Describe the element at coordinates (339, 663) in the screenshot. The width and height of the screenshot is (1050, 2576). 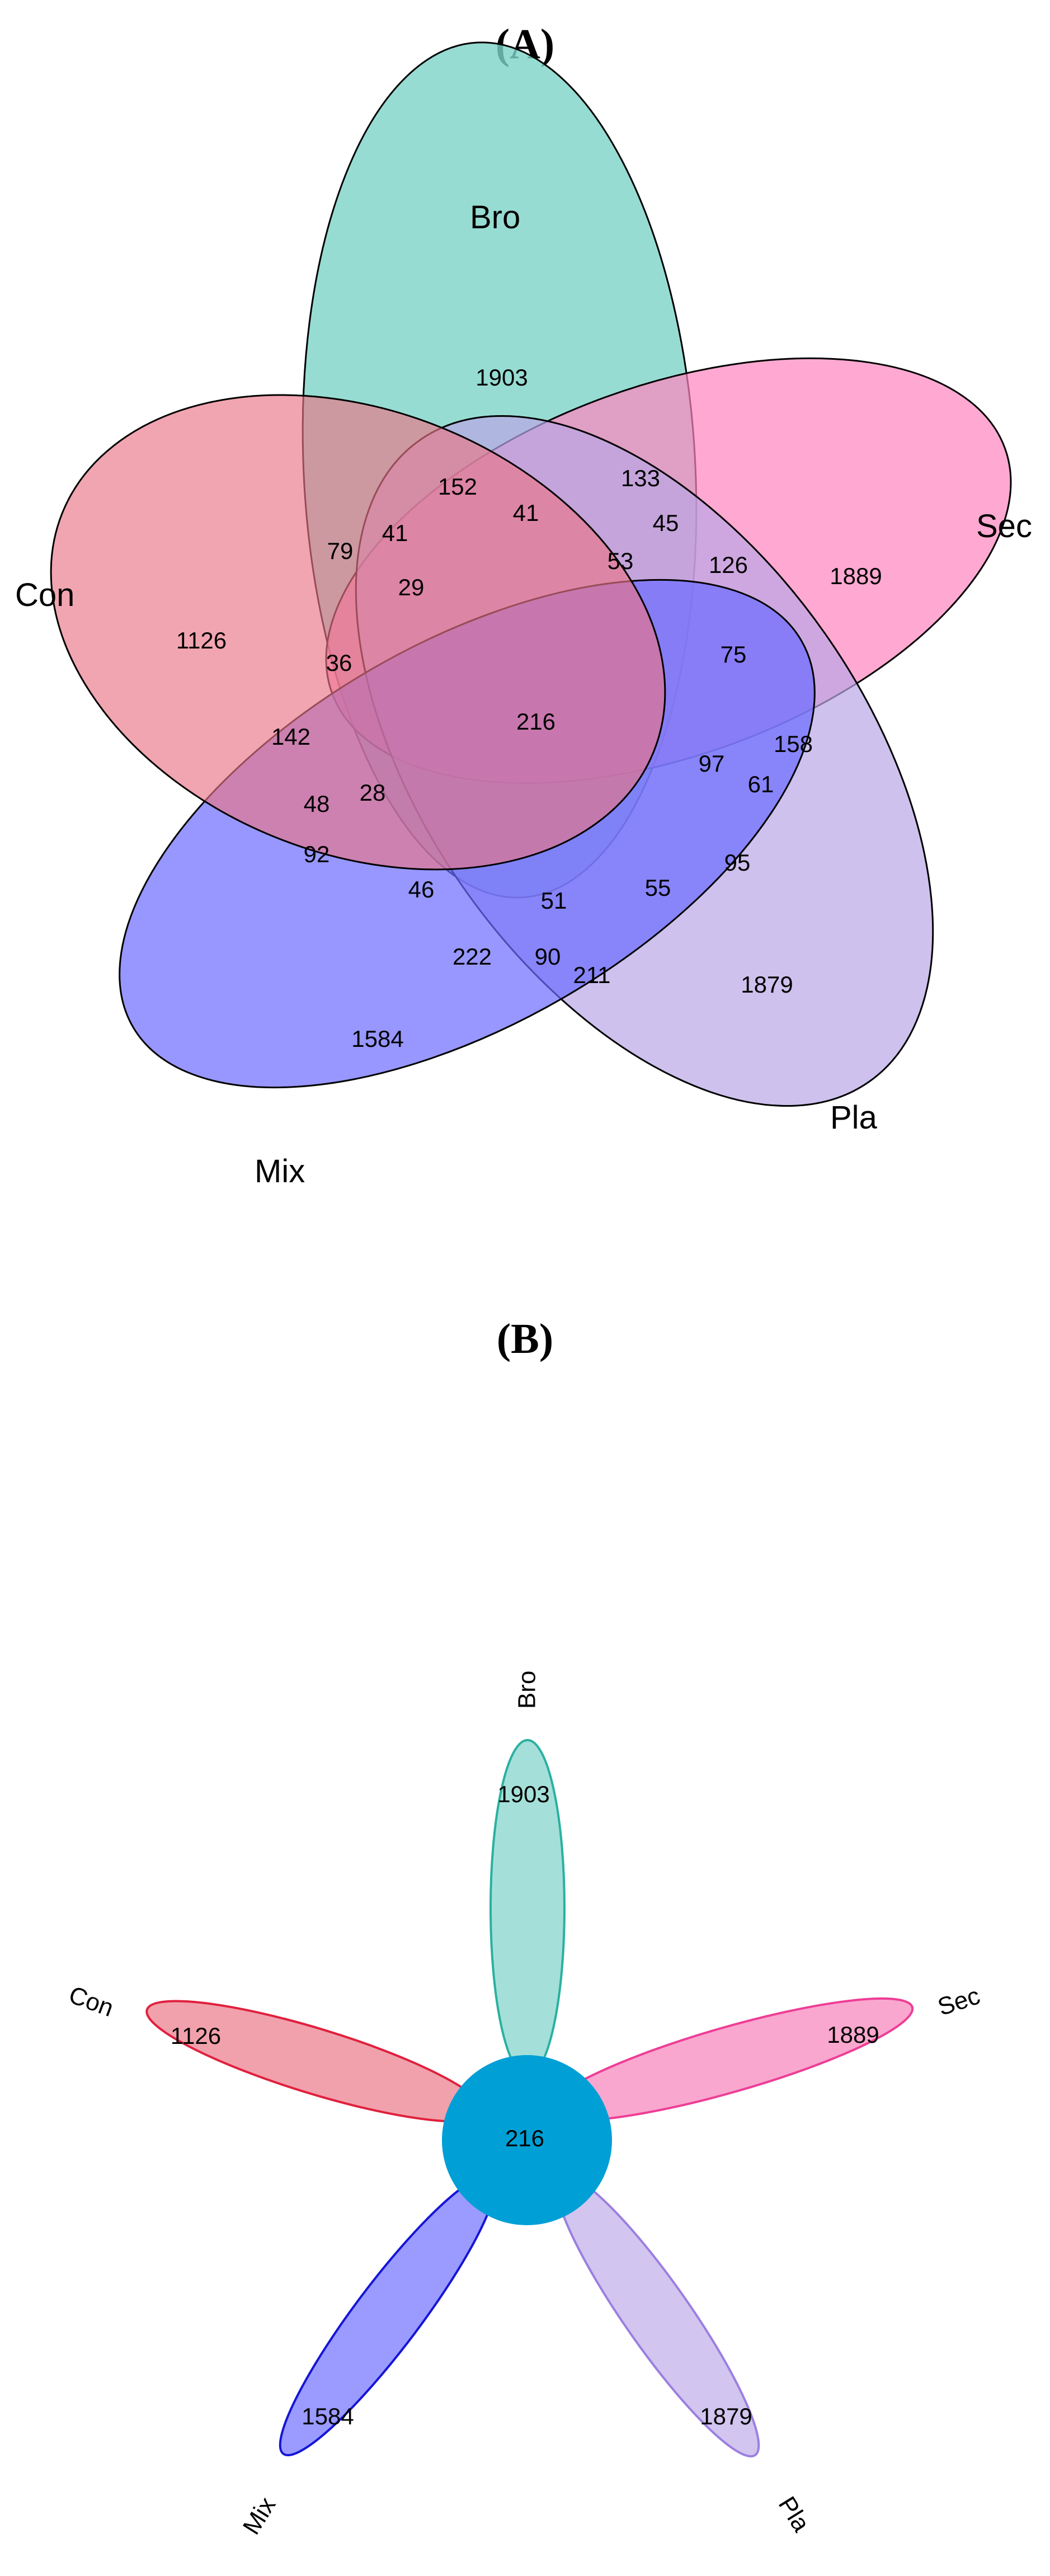
I see `region-count: 36` at that location.